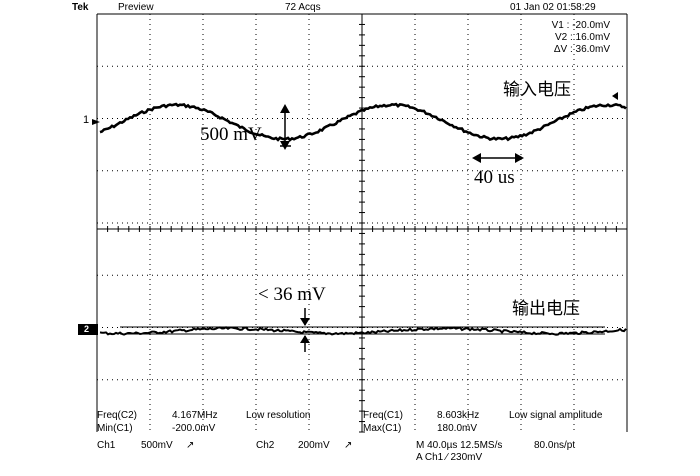  Describe the element at coordinates (190, 445) in the screenshot. I see `ch1-coupling-icon: ↗` at that location.